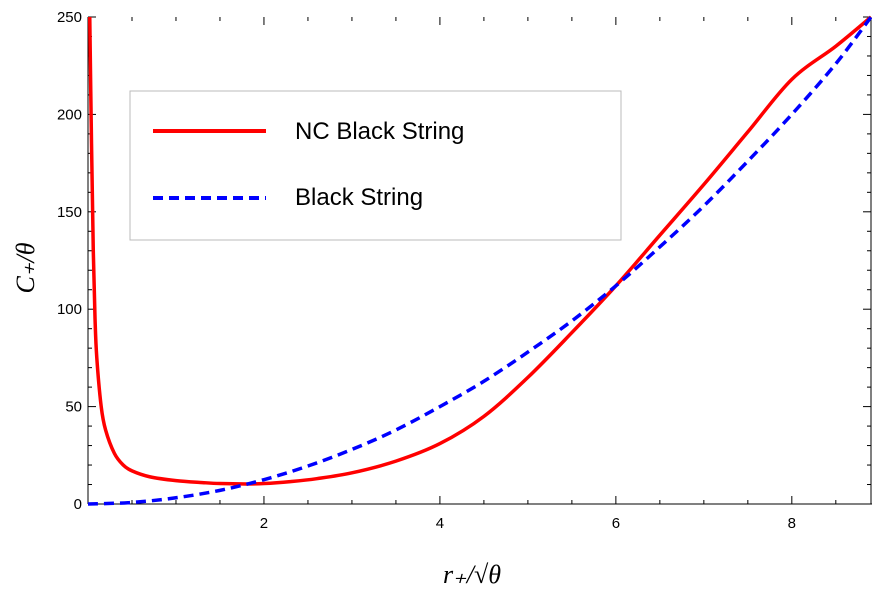  What do you see at coordinates (264, 523) in the screenshot?
I see `x-tick-label: 2` at bounding box center [264, 523].